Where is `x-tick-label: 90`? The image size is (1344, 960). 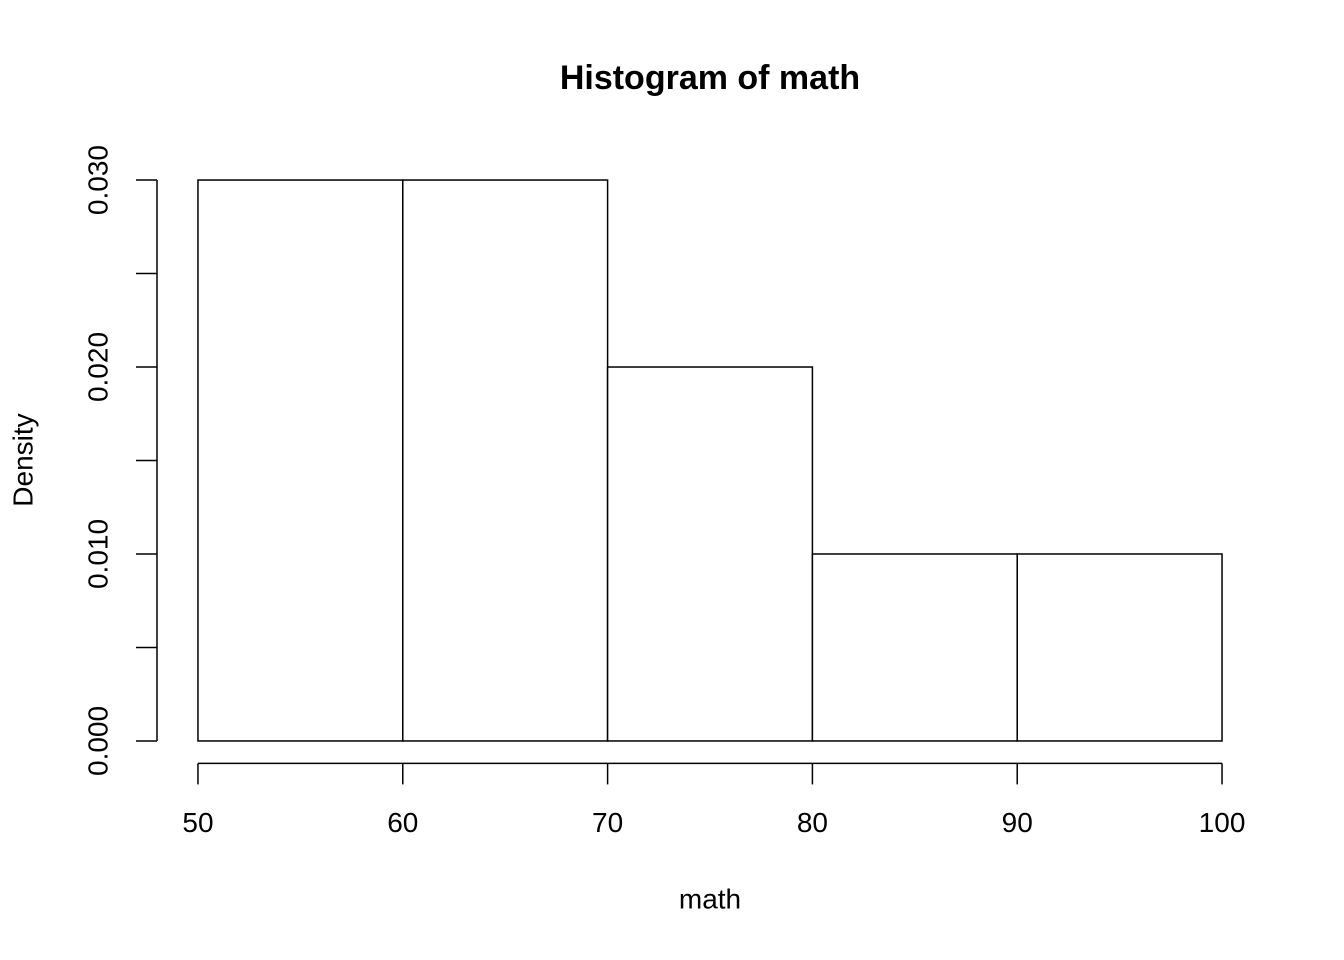 x-tick-label: 90 is located at coordinates (1017, 822).